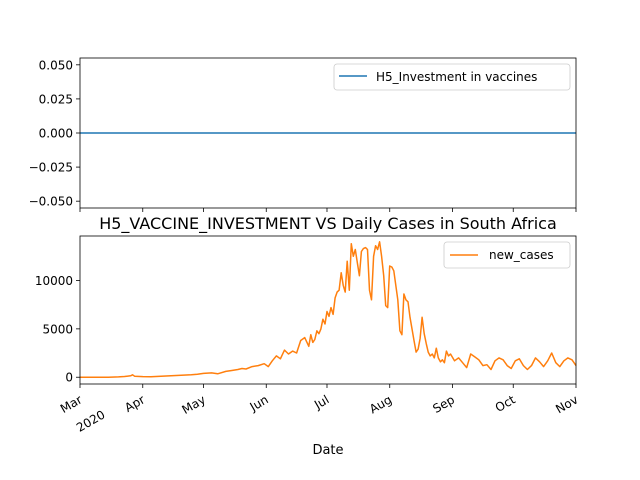 The image size is (640, 480). Describe the element at coordinates (56, 65) in the screenshot. I see `top-y-tick-label: 0.050` at that location.